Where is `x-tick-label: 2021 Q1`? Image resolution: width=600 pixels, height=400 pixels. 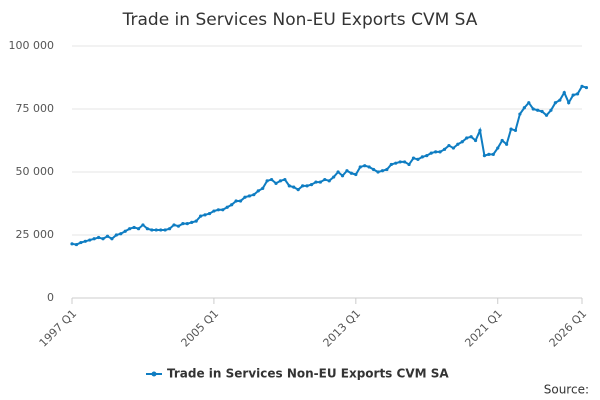 x-tick-label: 2021 Q1 is located at coordinates (483, 328).